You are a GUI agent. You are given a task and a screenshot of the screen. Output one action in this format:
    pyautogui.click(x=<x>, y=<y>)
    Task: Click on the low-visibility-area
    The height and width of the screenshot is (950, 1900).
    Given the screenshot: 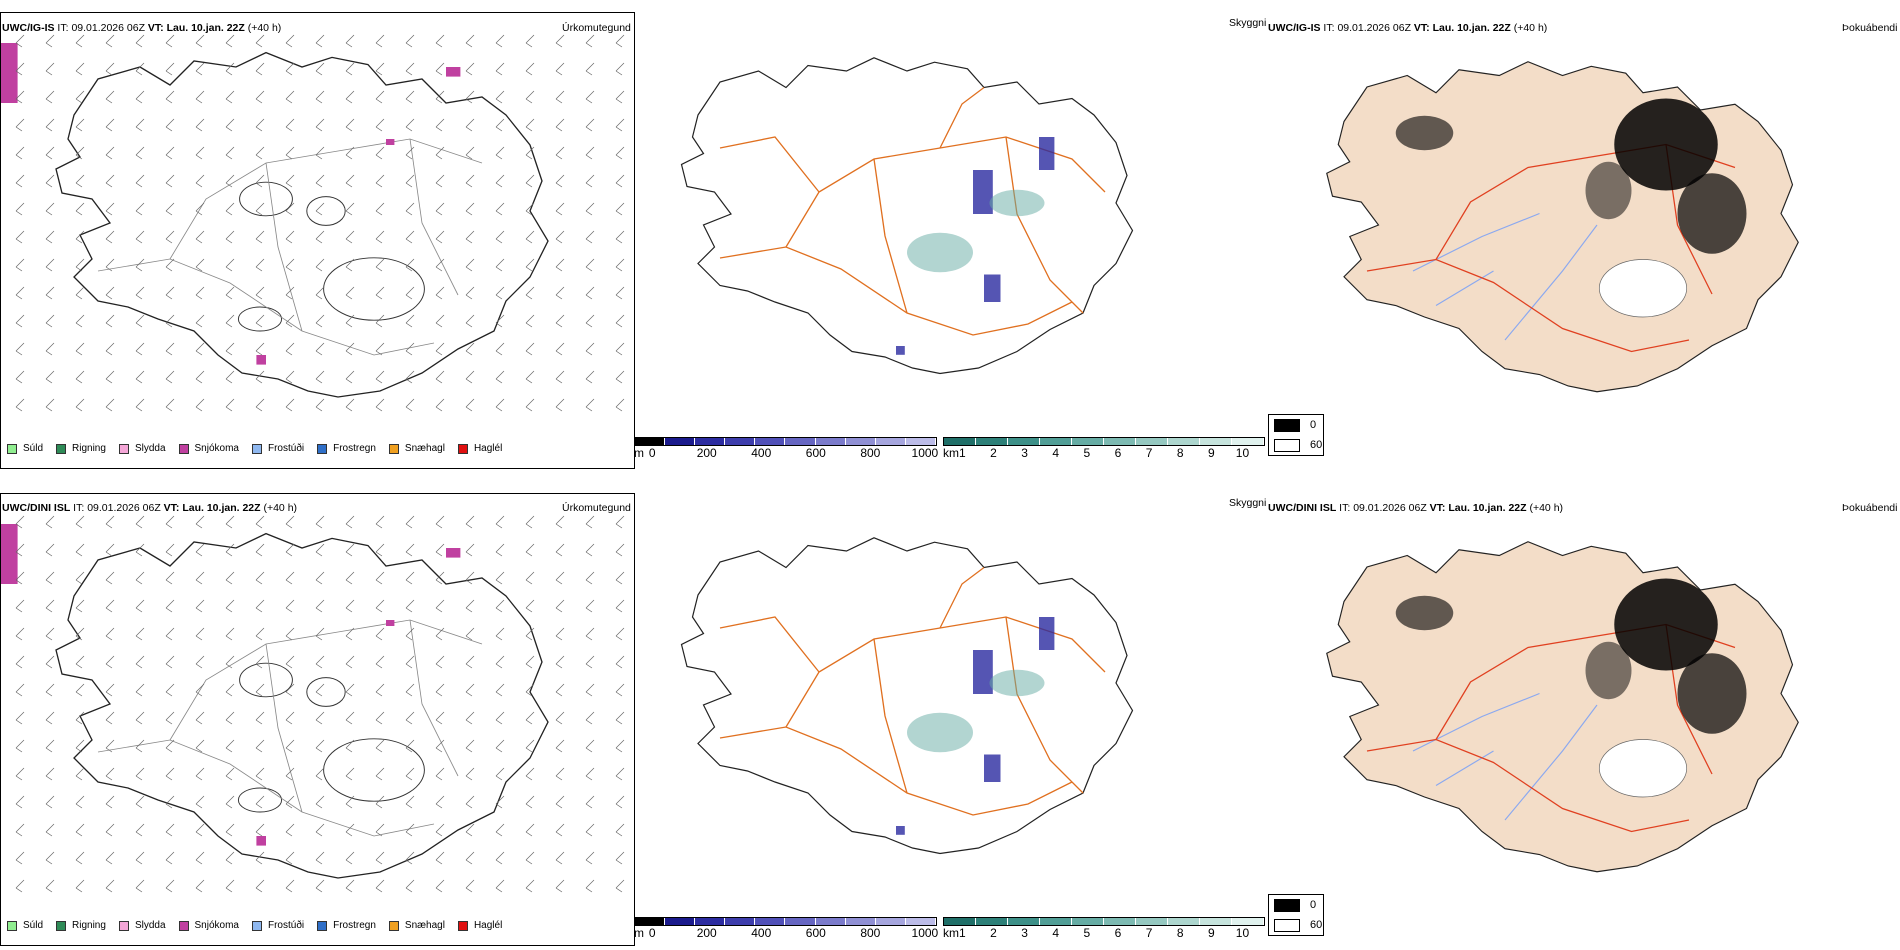 What is the action you would take?
    pyautogui.click(x=992, y=768)
    